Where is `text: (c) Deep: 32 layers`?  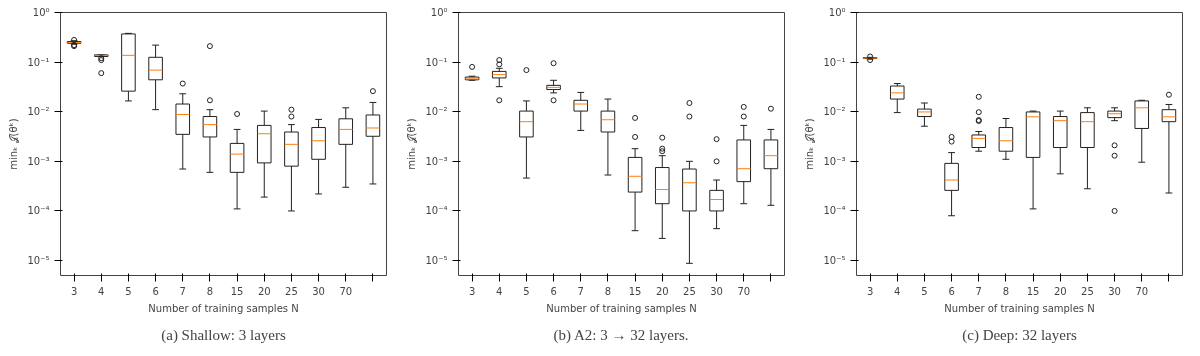
text: (c) Deep: 32 layers is located at coordinates (1019, 335).